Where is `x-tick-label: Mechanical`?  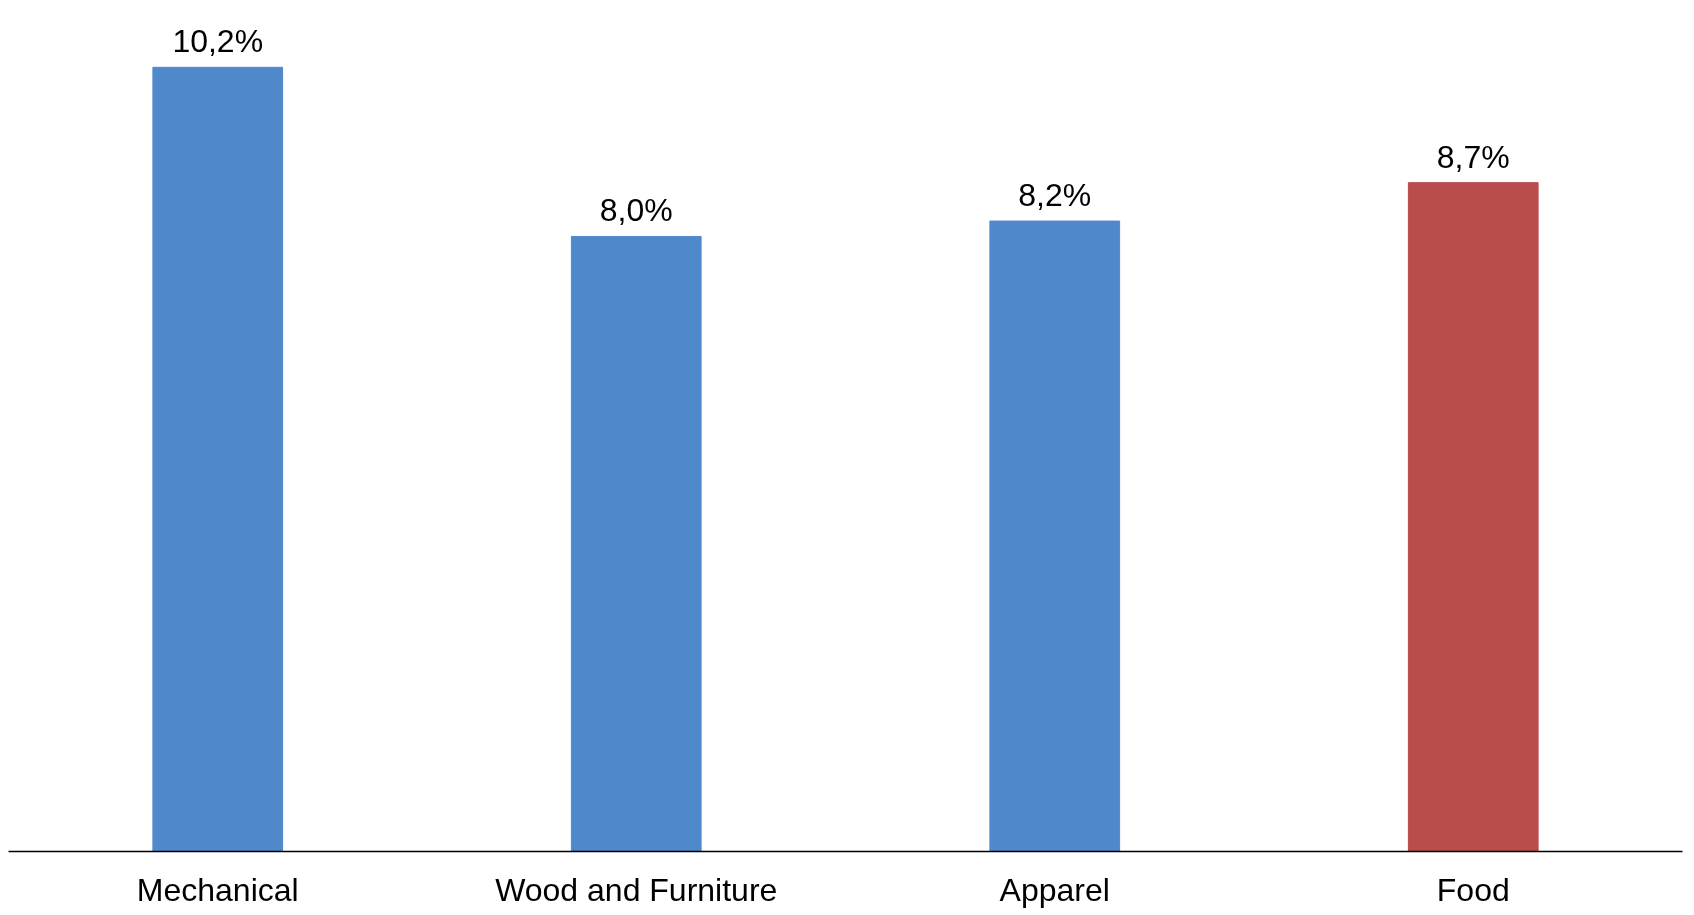 x-tick-label: Mechanical is located at coordinates (217, 889).